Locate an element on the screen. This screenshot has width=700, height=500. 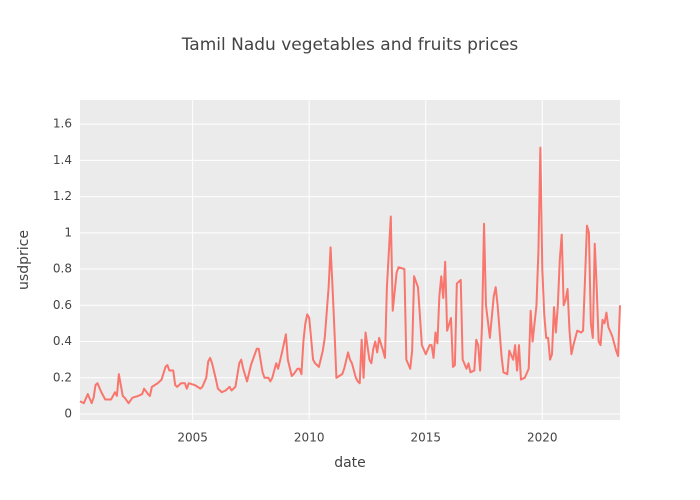
y-axis-label: usdprice is located at coordinates (24, 260).